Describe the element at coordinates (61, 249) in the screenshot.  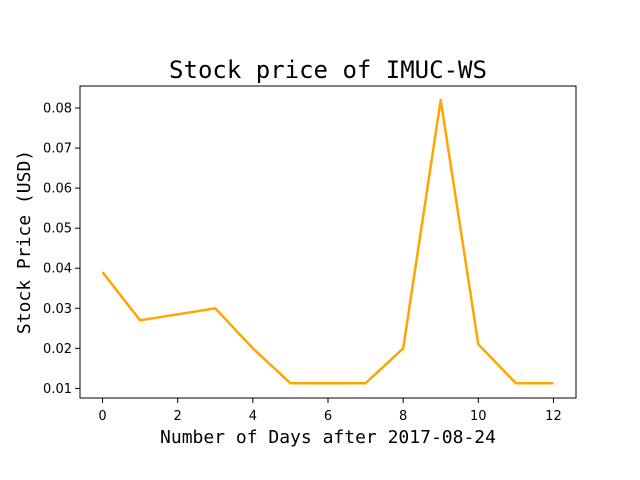
I see `y-axis: 0.01 0.02 0.03 0.04 0.05 0.06 0.07 0.08` at that location.